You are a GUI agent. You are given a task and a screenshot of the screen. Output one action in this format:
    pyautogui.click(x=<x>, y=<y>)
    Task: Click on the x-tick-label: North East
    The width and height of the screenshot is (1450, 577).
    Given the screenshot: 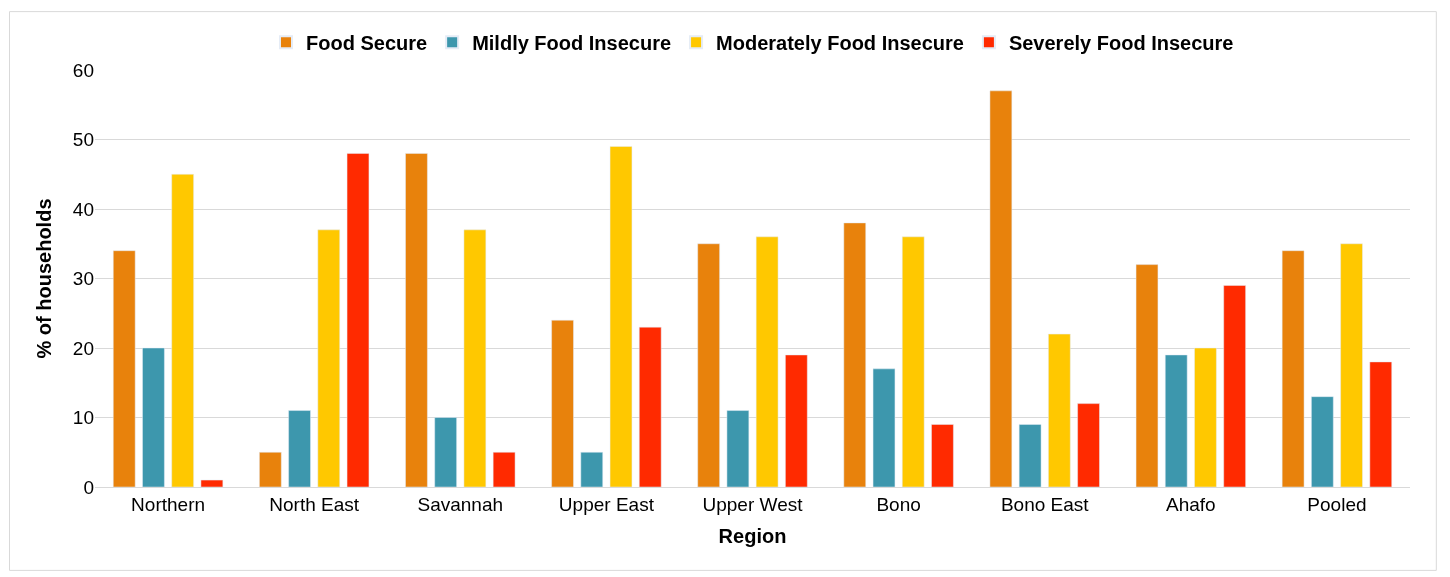 What is the action you would take?
    pyautogui.click(x=314, y=504)
    